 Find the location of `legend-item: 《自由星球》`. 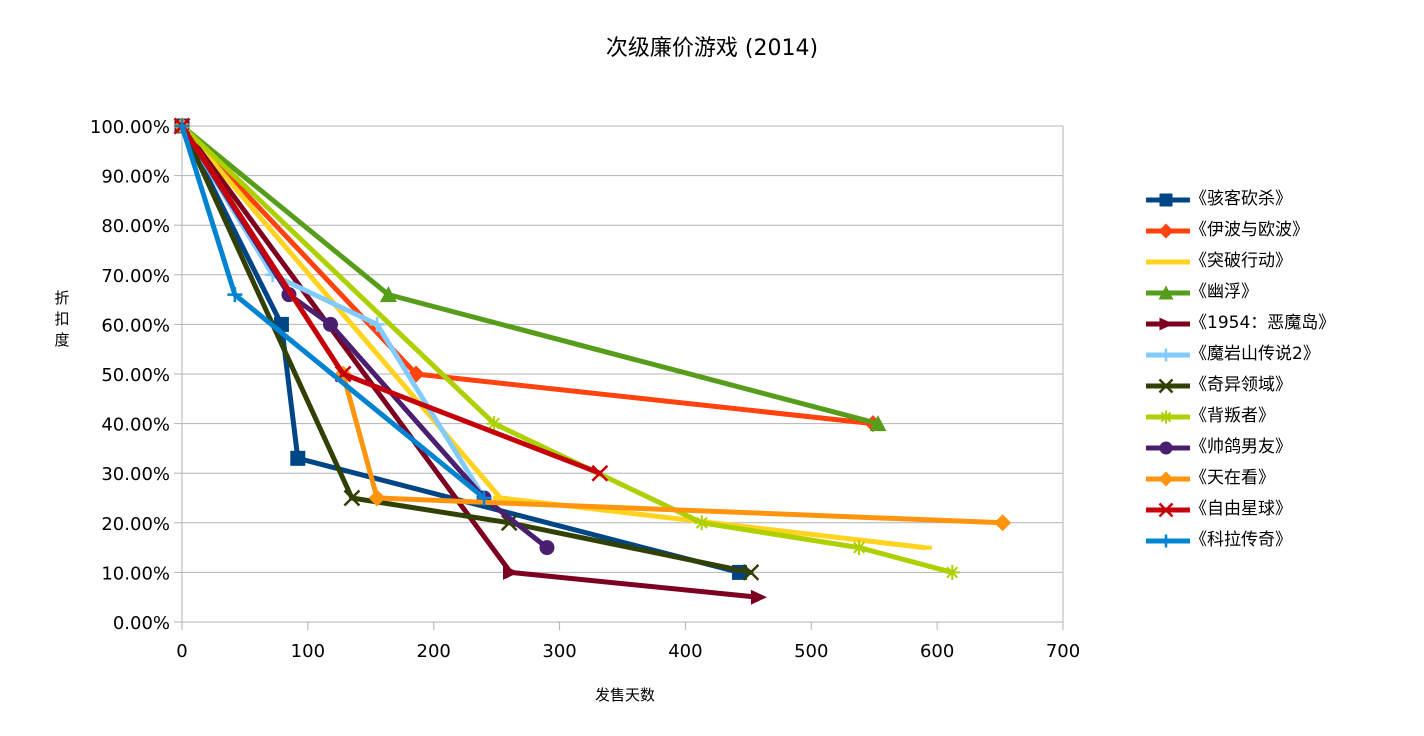

legend-item: 《自由星球》 is located at coordinates (1275, 509).